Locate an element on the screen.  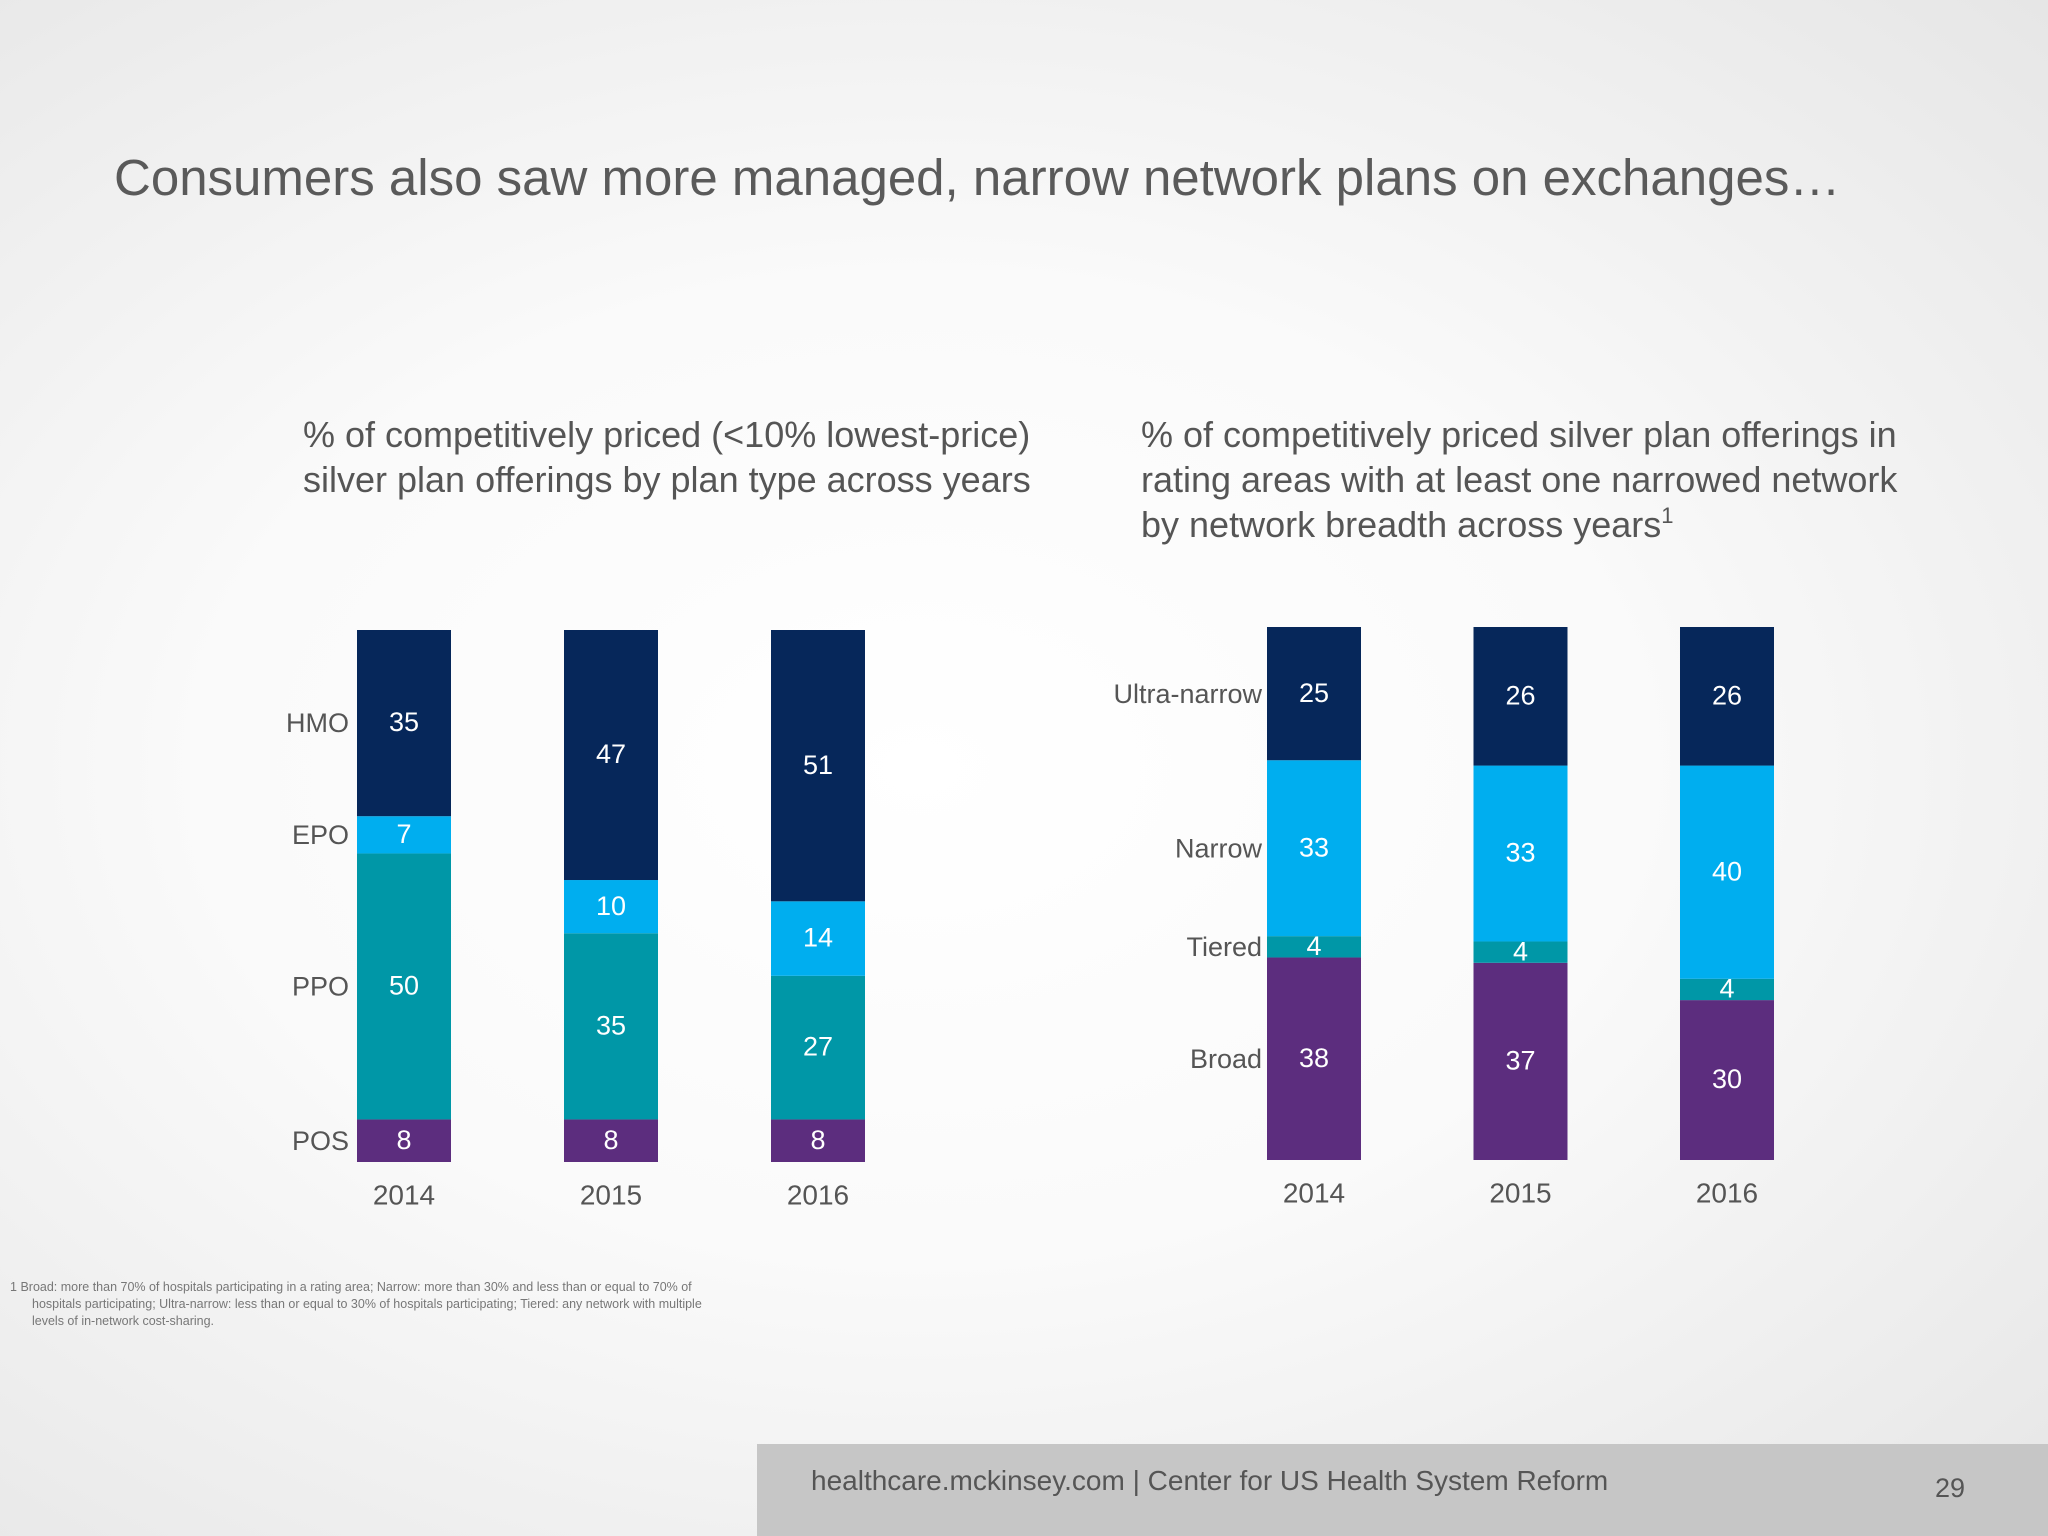
value-label: 27 is located at coordinates (818, 1047).